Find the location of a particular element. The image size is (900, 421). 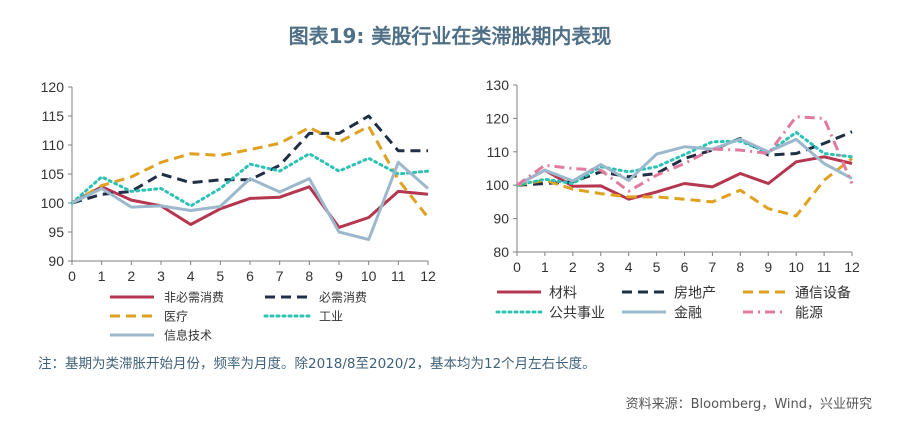

source-credit: 资料来源：Bloomberg，Wind，兴业研究 is located at coordinates (748, 404).